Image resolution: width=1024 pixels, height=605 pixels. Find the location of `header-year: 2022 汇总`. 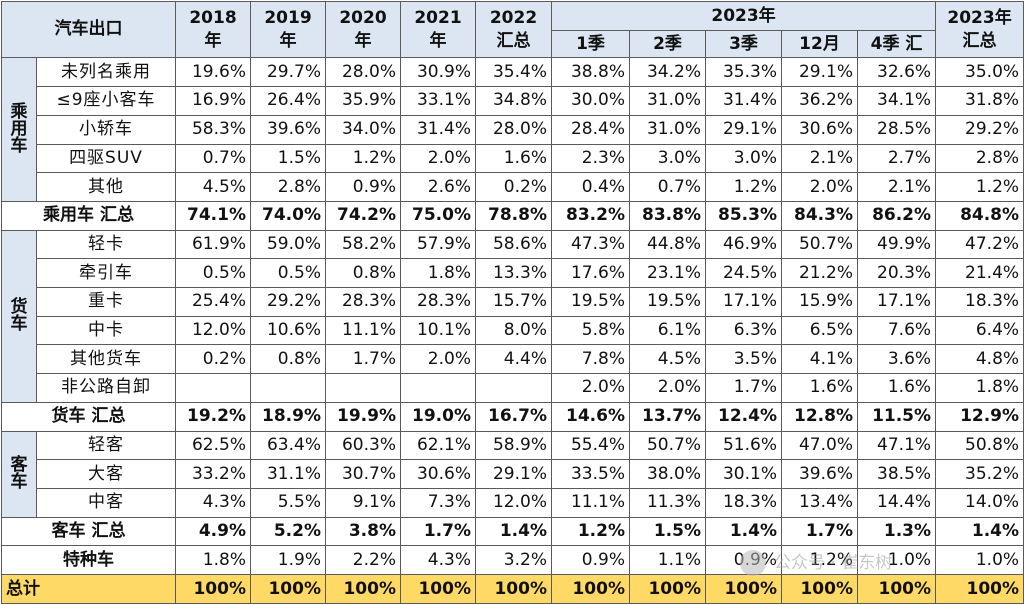

header-year: 2022 汇总 is located at coordinates (513, 29).